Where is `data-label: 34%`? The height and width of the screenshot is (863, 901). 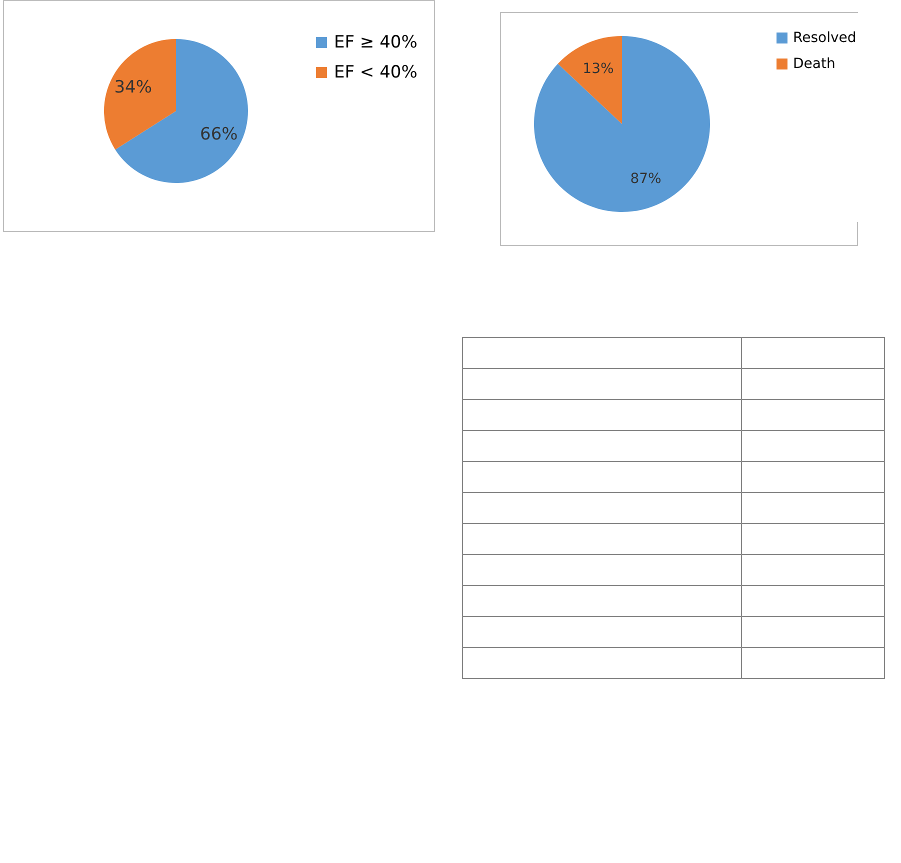
data-label: 34% is located at coordinates (133, 87).